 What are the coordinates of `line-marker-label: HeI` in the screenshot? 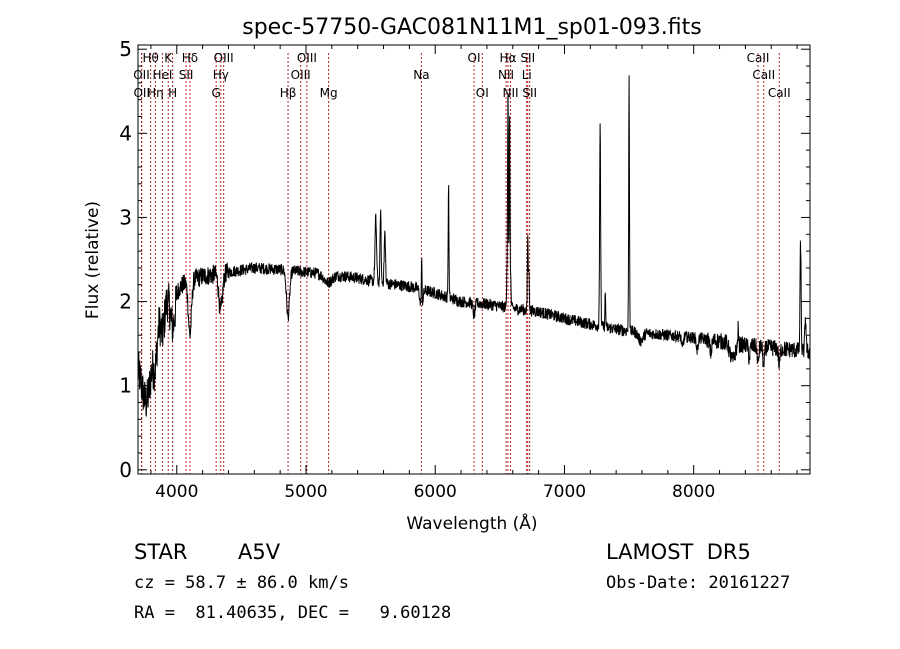 It's located at (162, 75).